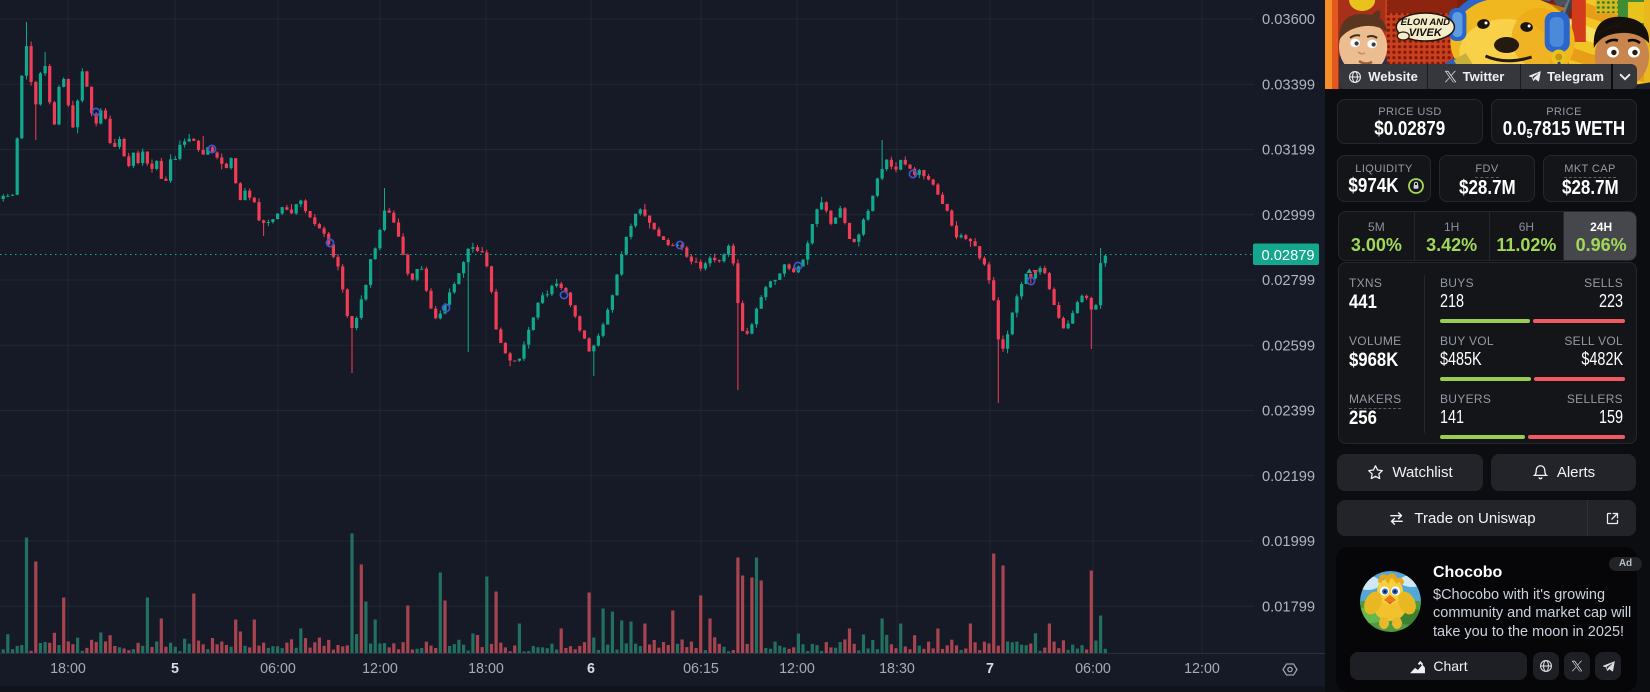  Describe the element at coordinates (897, 669) in the screenshot. I see `svg-text: 18:30` at that location.